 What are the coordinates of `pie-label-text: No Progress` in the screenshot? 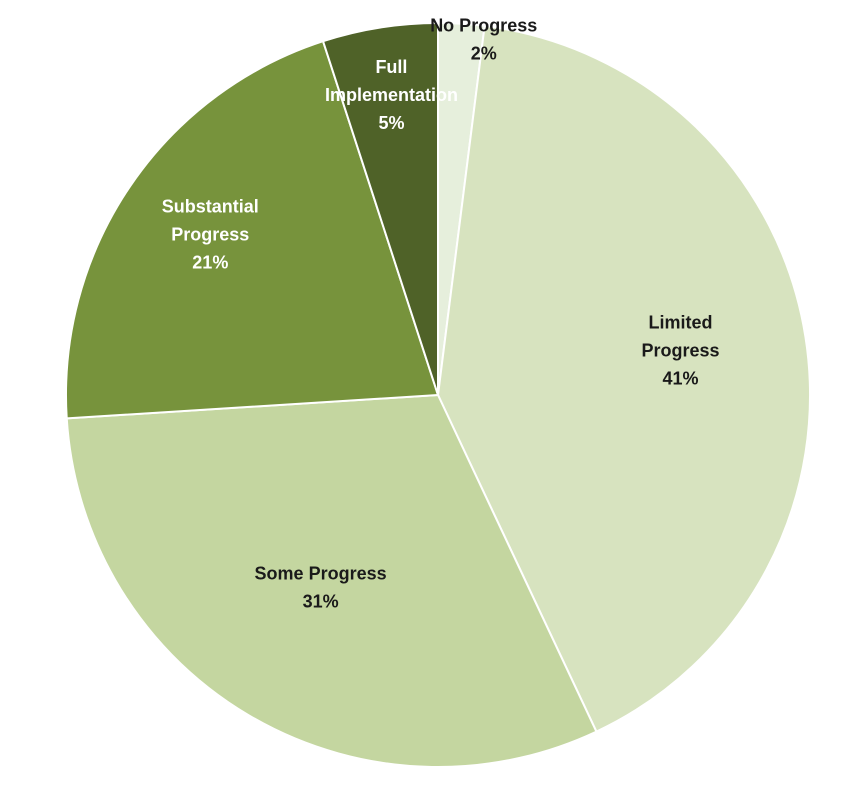 It's located at (483, 26).